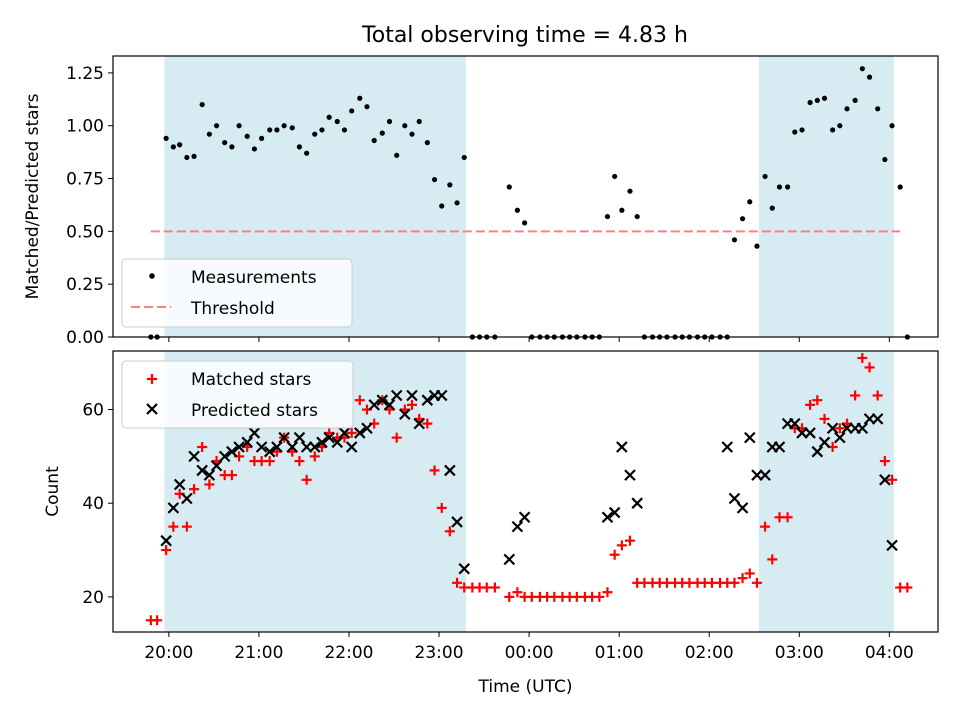 This screenshot has height=720, width=960. What do you see at coordinates (93, 504) in the screenshot?
I see `count-ytick-label: 40` at bounding box center [93, 504].